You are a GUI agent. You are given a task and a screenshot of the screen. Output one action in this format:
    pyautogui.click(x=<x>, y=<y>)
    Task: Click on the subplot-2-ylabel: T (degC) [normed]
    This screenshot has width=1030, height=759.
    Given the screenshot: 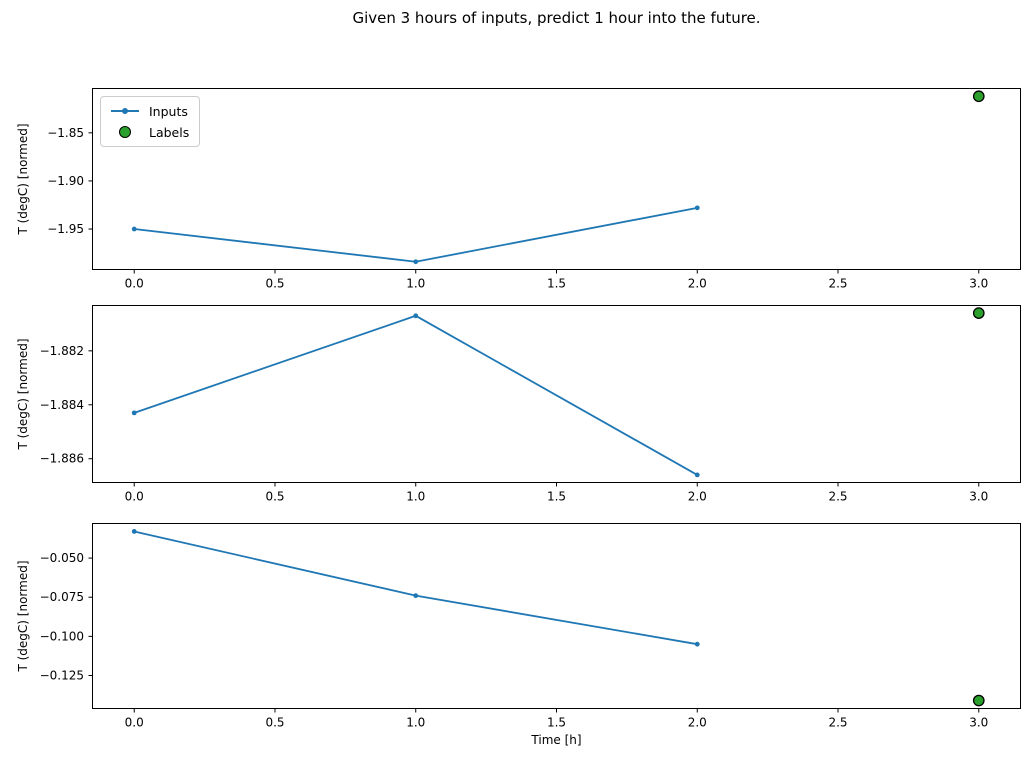 What is the action you would take?
    pyautogui.click(x=23, y=394)
    